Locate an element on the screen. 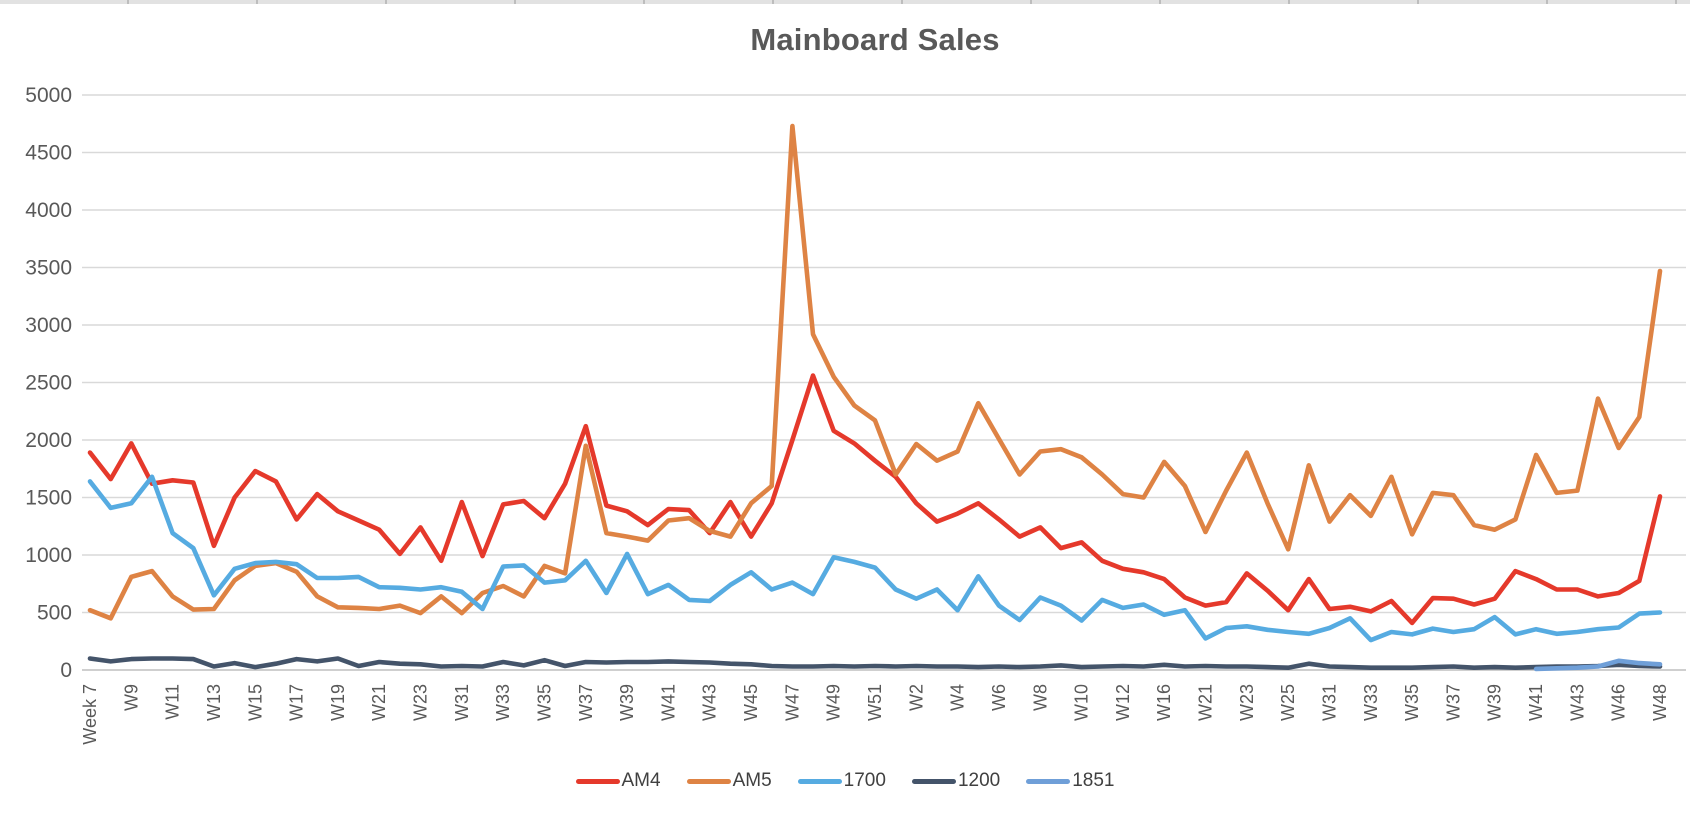 The image size is (1690, 828). legend-label: AM5 is located at coordinates (752, 780).